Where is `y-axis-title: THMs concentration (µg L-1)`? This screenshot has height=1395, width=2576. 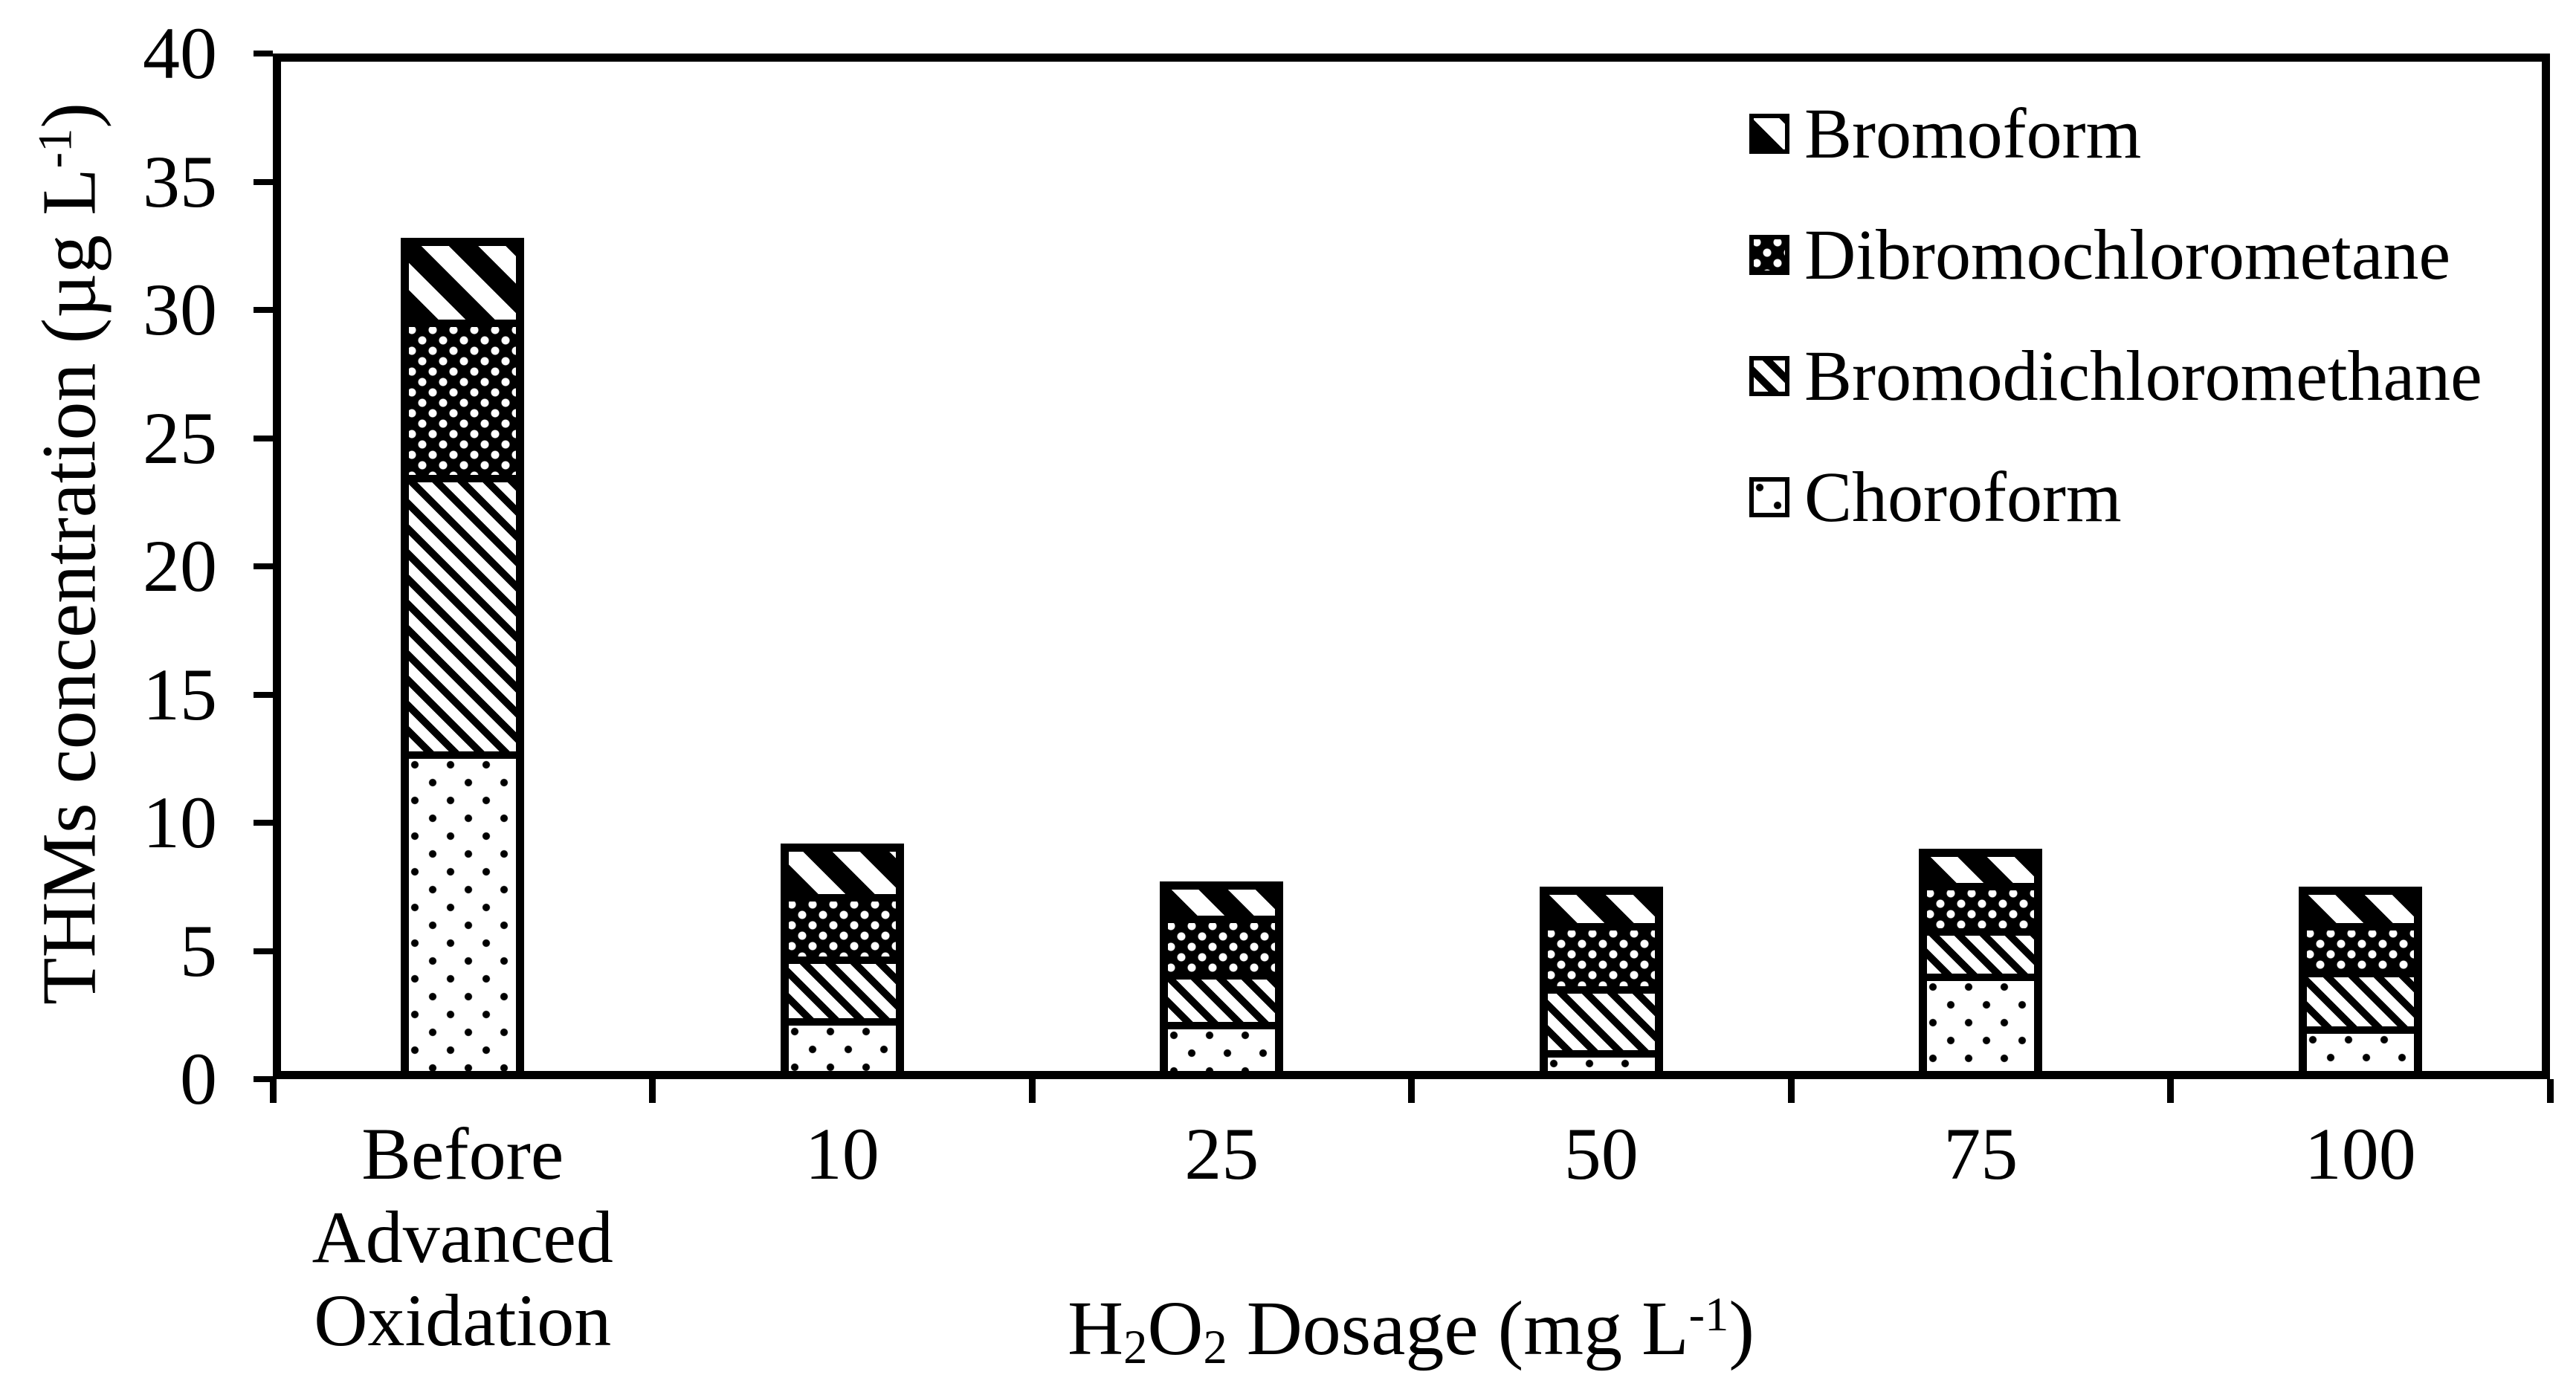 y-axis-title: THMs concentration (µg L-1) is located at coordinates (72, 554).